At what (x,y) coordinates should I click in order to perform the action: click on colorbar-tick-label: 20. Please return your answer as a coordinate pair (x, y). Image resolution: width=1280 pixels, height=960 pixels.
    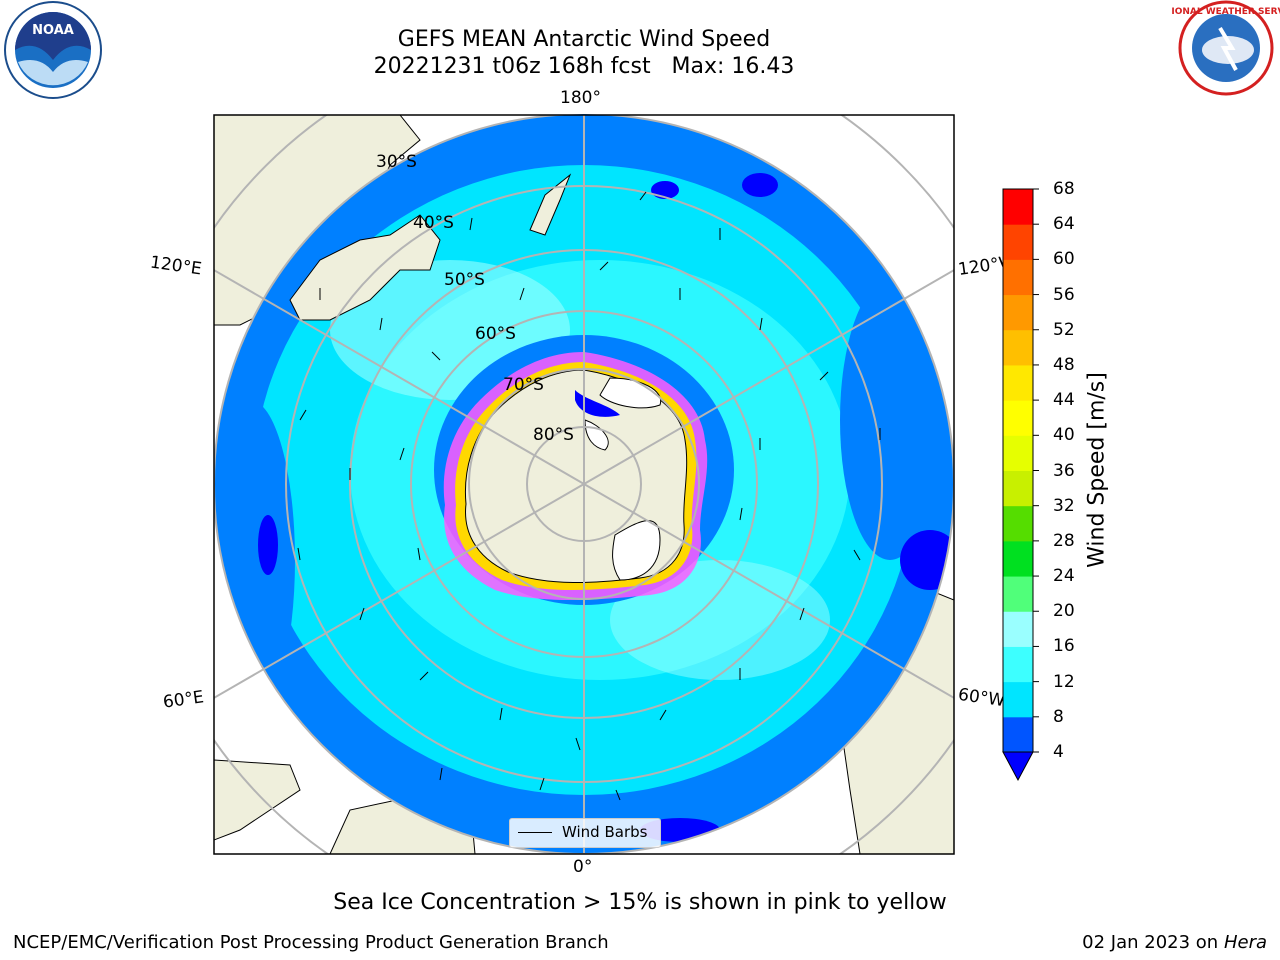
    Looking at the image, I should click on (1064, 611).